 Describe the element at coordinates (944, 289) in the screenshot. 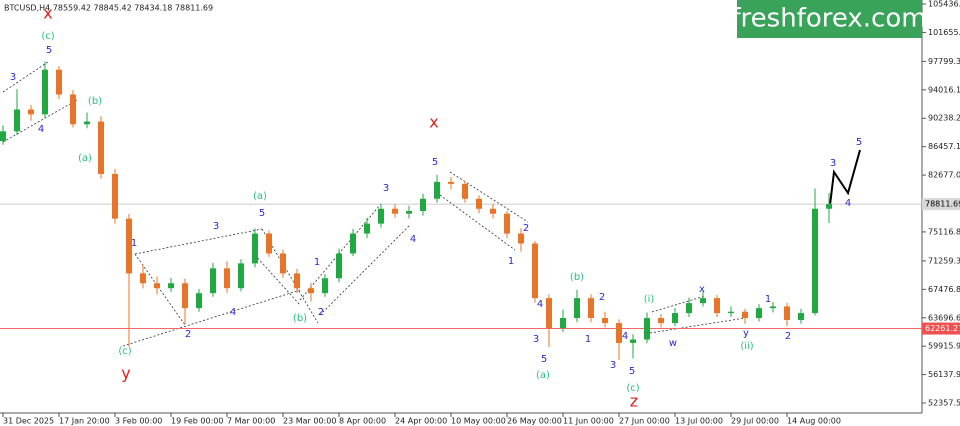

I see `y-tick-label: 67476.85` at that location.